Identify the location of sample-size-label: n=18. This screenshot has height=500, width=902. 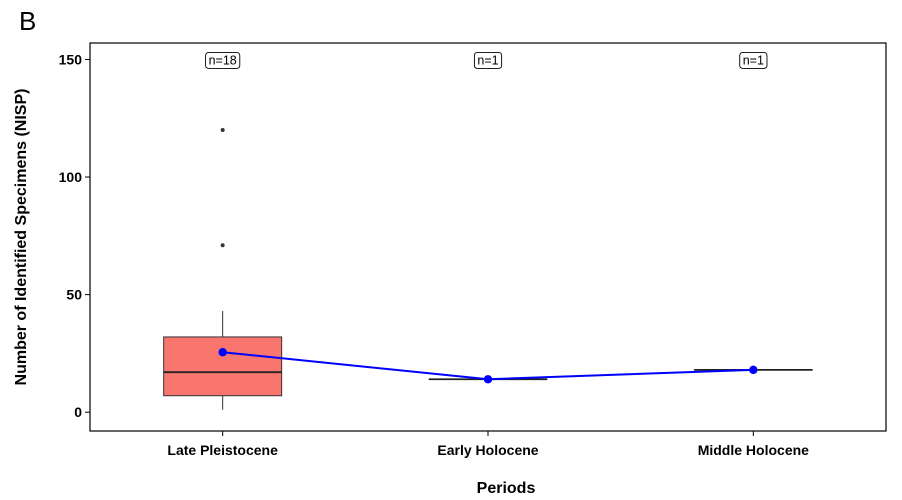
(223, 60).